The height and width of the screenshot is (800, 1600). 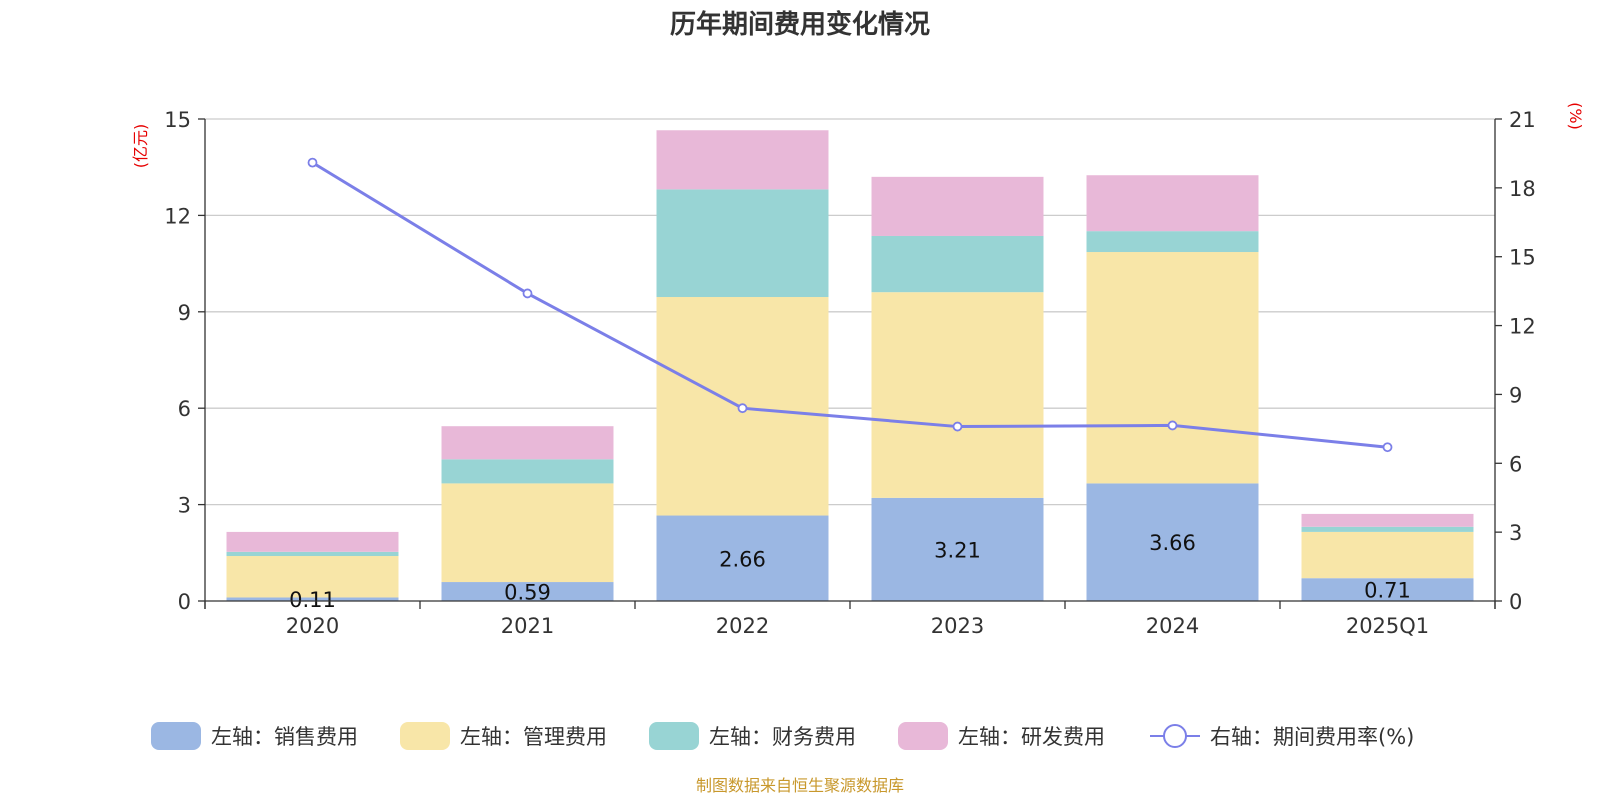 I want to click on right-tick-label: 15, so click(x=1522, y=258).